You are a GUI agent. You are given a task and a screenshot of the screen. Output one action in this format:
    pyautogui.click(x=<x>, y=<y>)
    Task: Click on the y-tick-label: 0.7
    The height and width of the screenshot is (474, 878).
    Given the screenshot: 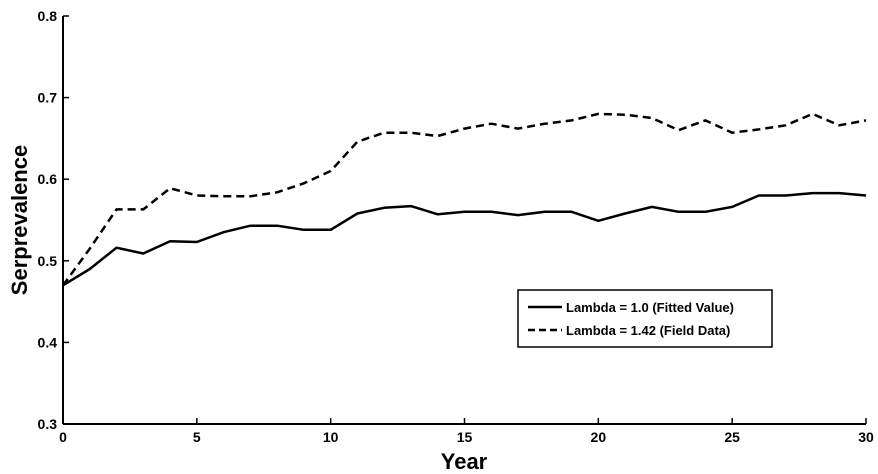 What is the action you would take?
    pyautogui.click(x=48, y=98)
    